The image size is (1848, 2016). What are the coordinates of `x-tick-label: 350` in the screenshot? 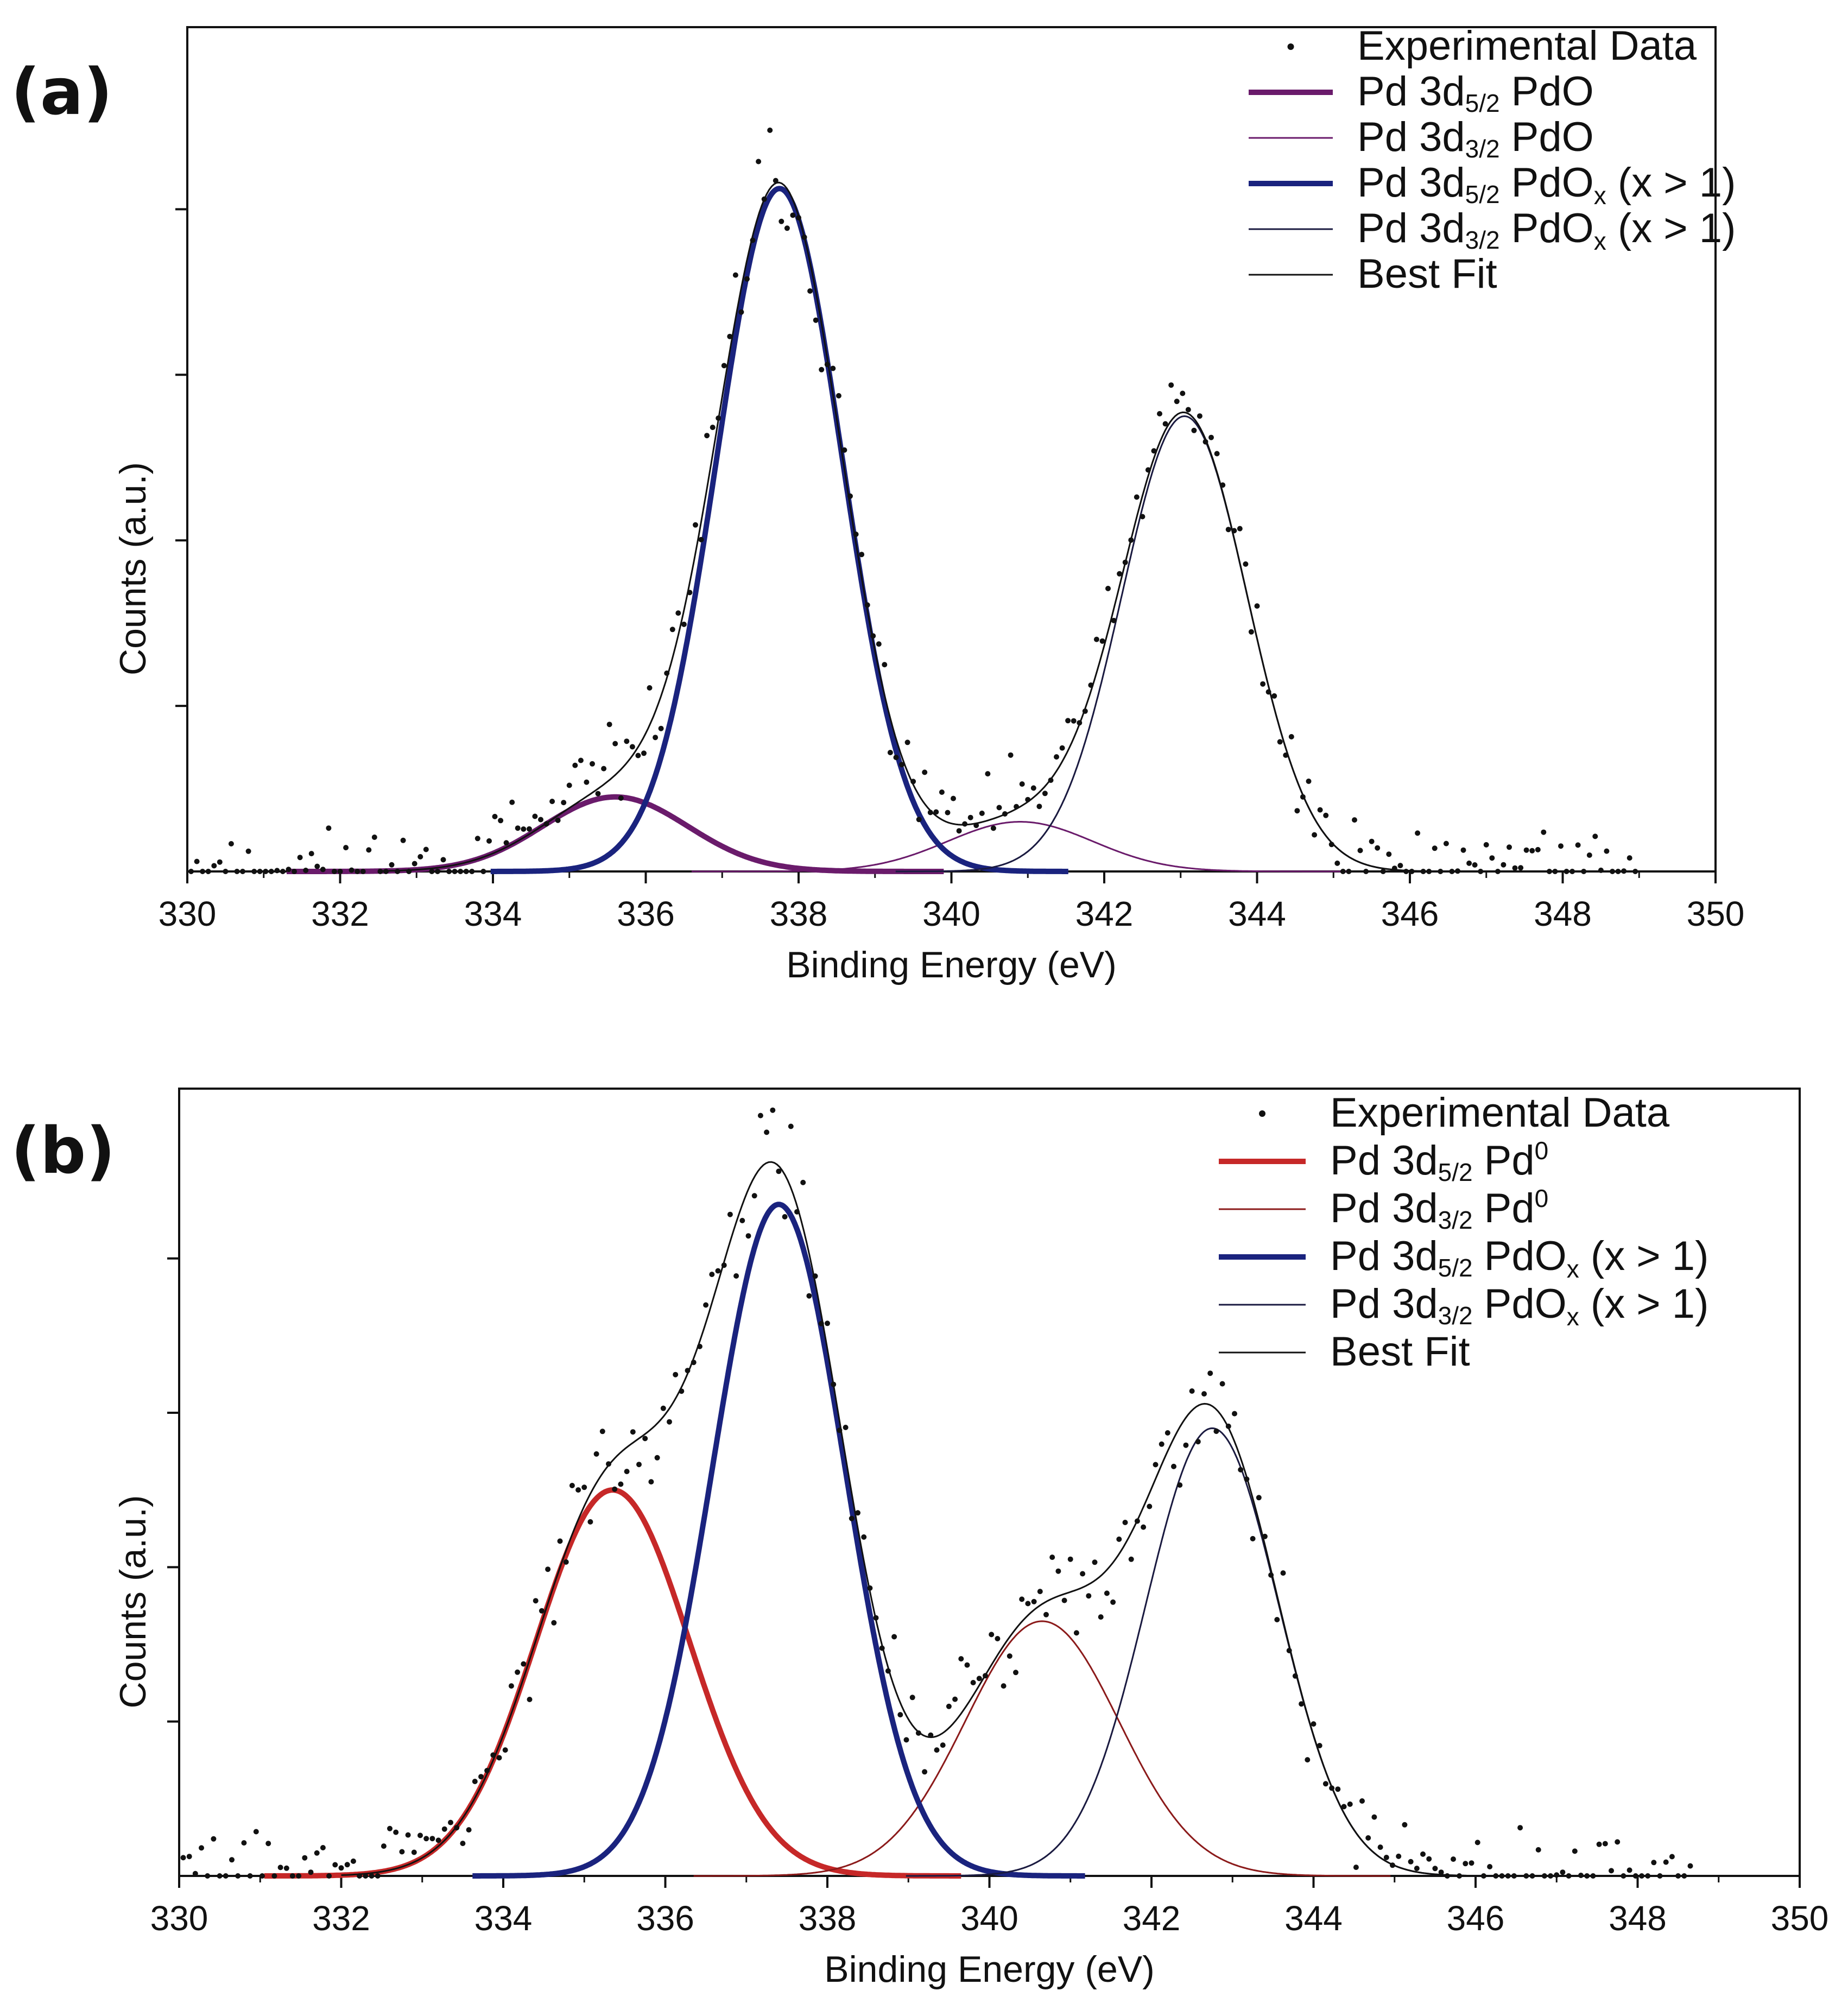 It's located at (1800, 1918).